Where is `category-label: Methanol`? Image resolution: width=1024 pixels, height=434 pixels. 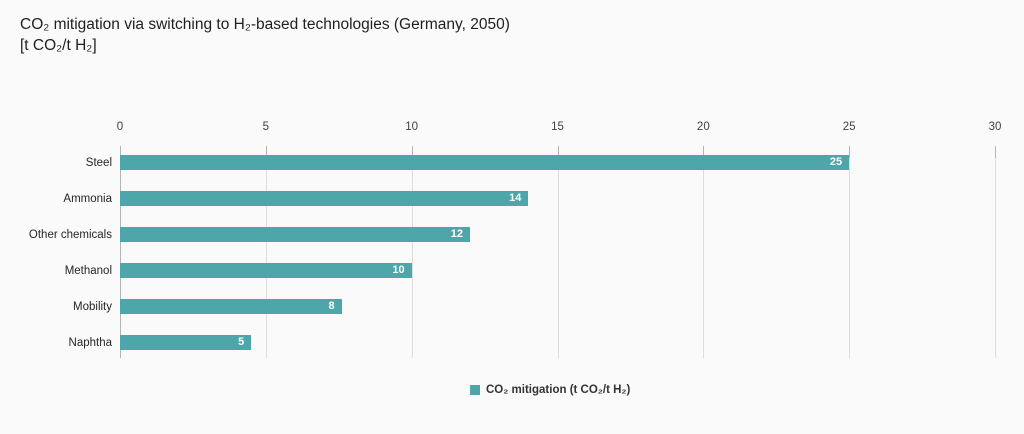
category-label: Methanol is located at coordinates (88, 270).